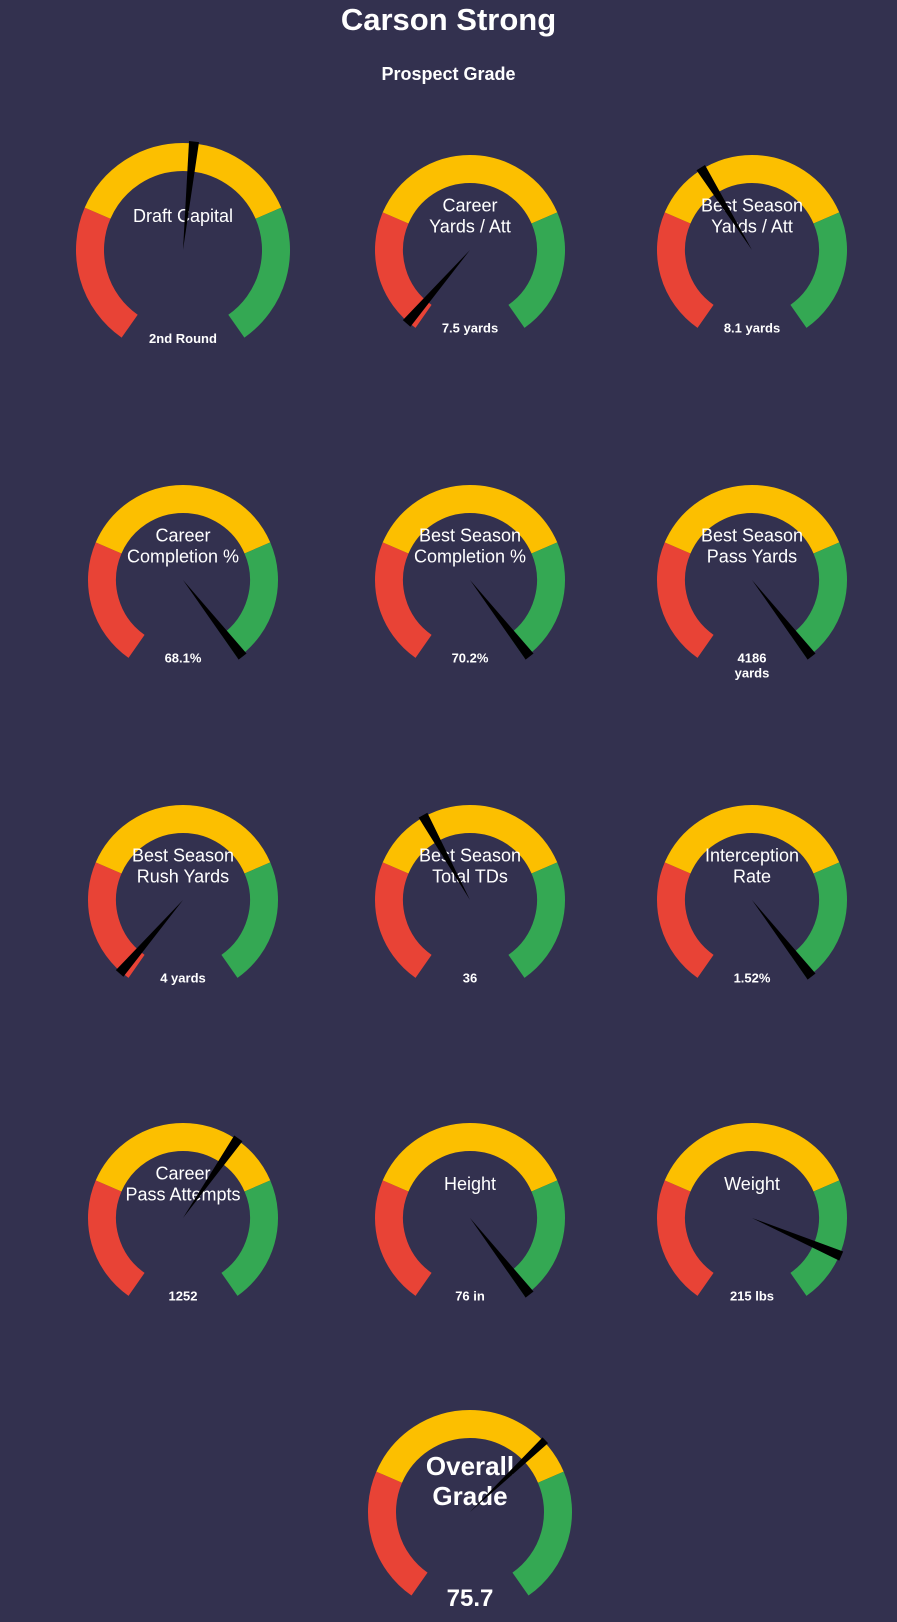 The height and width of the screenshot is (1622, 897). Describe the element at coordinates (448, 19) in the screenshot. I see `page-title: Carson Strong` at that location.